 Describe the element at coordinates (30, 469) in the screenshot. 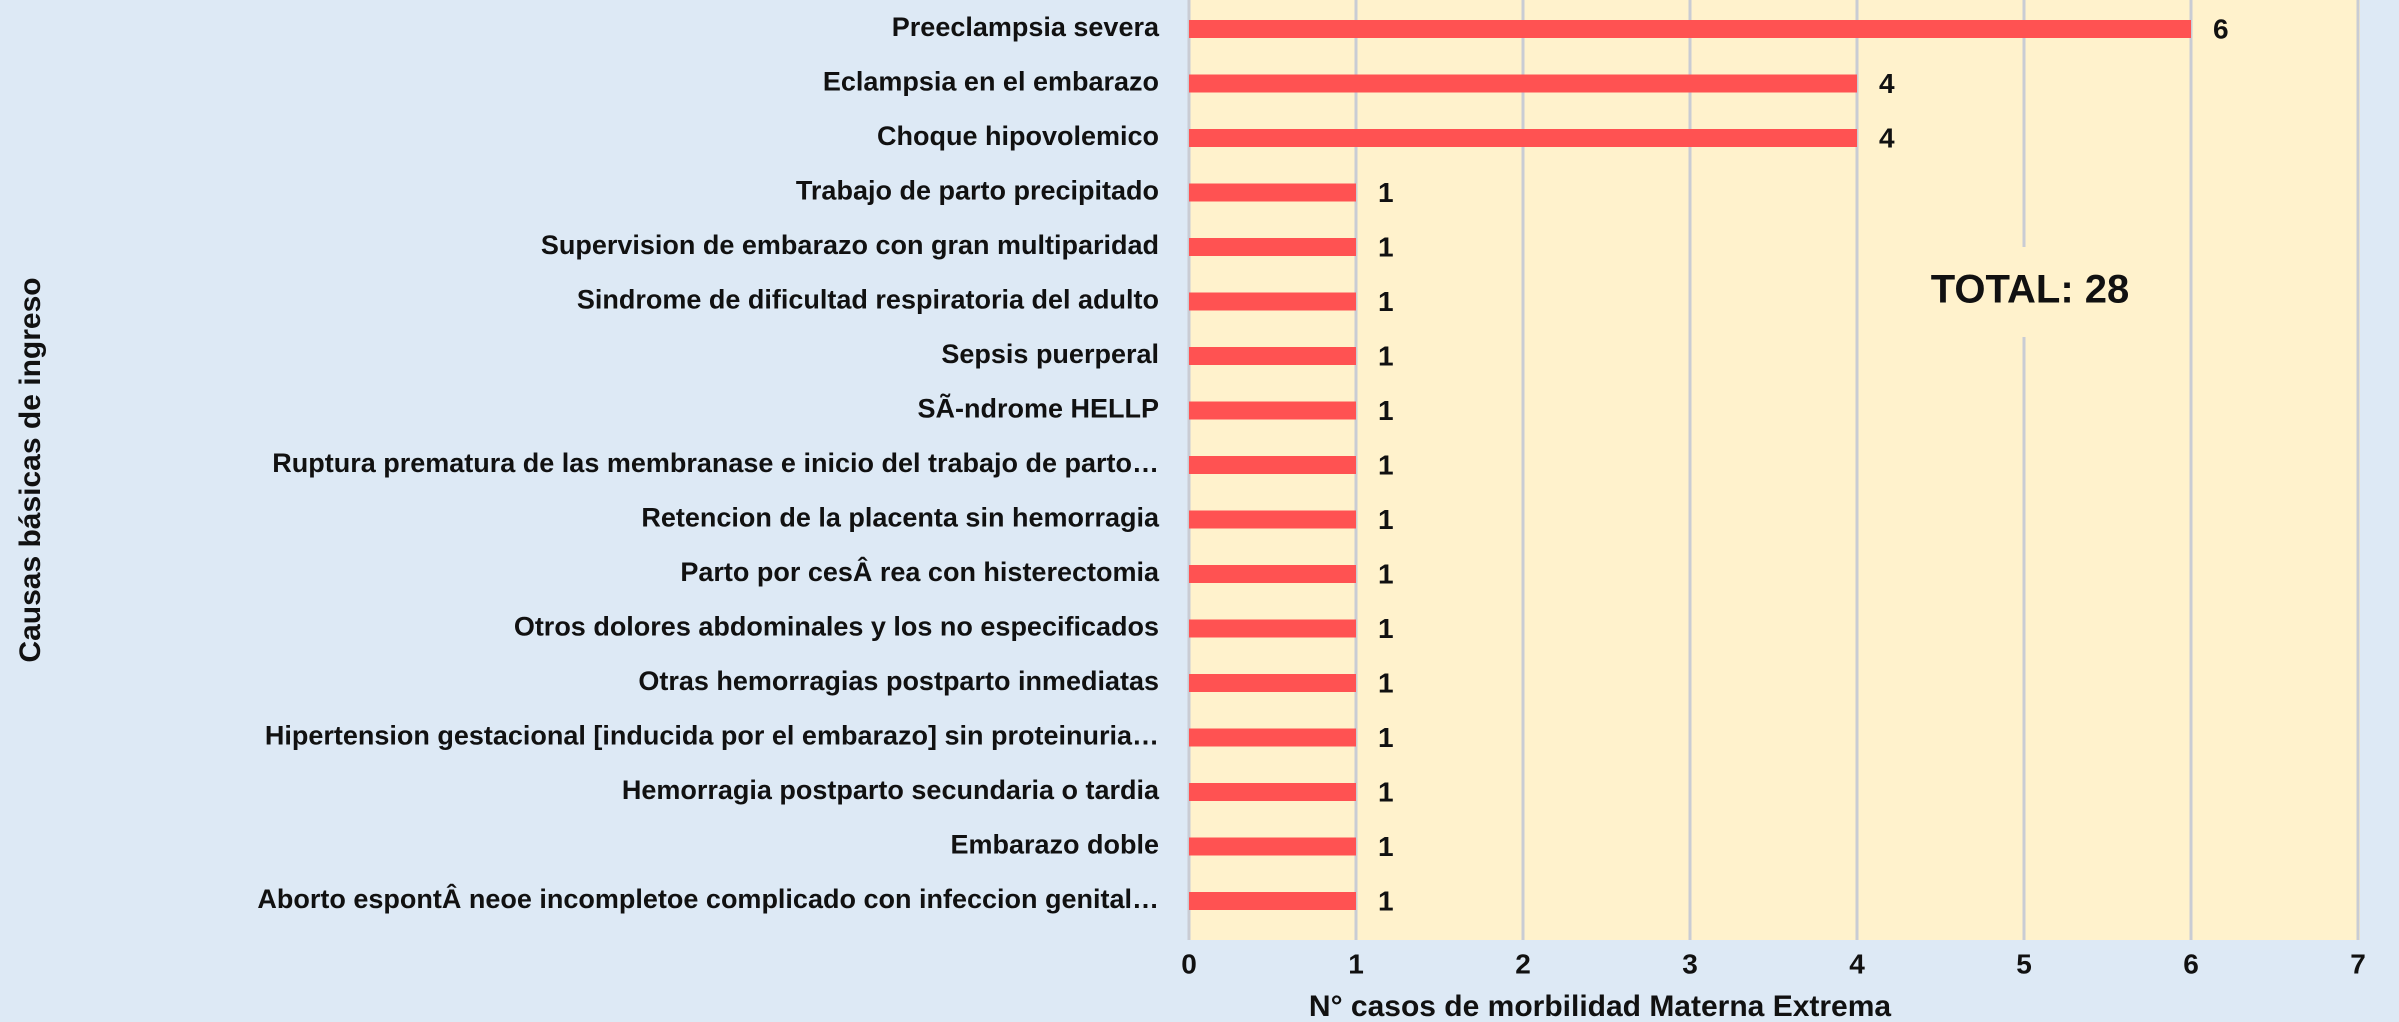

I see `y-axis-label: Causas básicas de ingreso` at that location.